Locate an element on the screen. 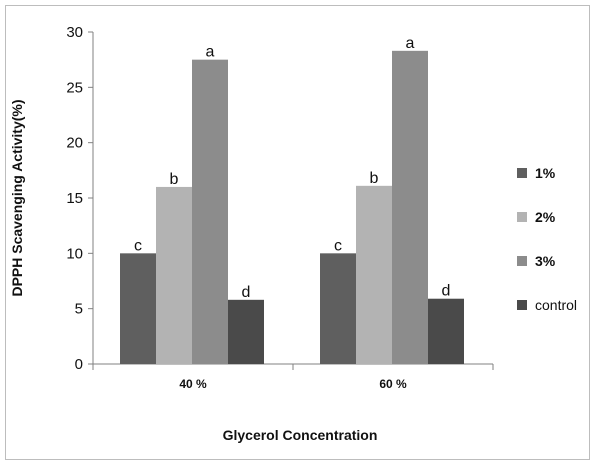 This screenshot has height=466, width=597. y-tick-label: 5 is located at coordinates (79, 309).